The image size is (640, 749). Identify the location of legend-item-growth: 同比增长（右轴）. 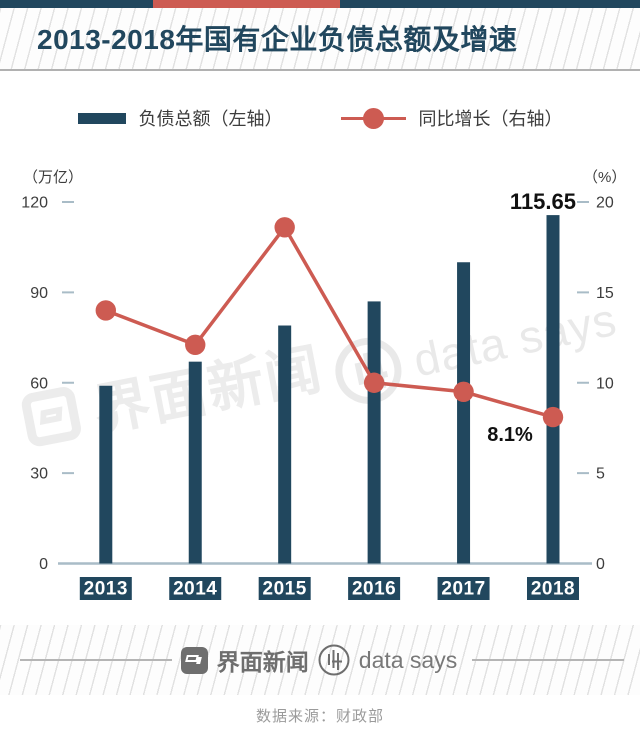
(451, 118).